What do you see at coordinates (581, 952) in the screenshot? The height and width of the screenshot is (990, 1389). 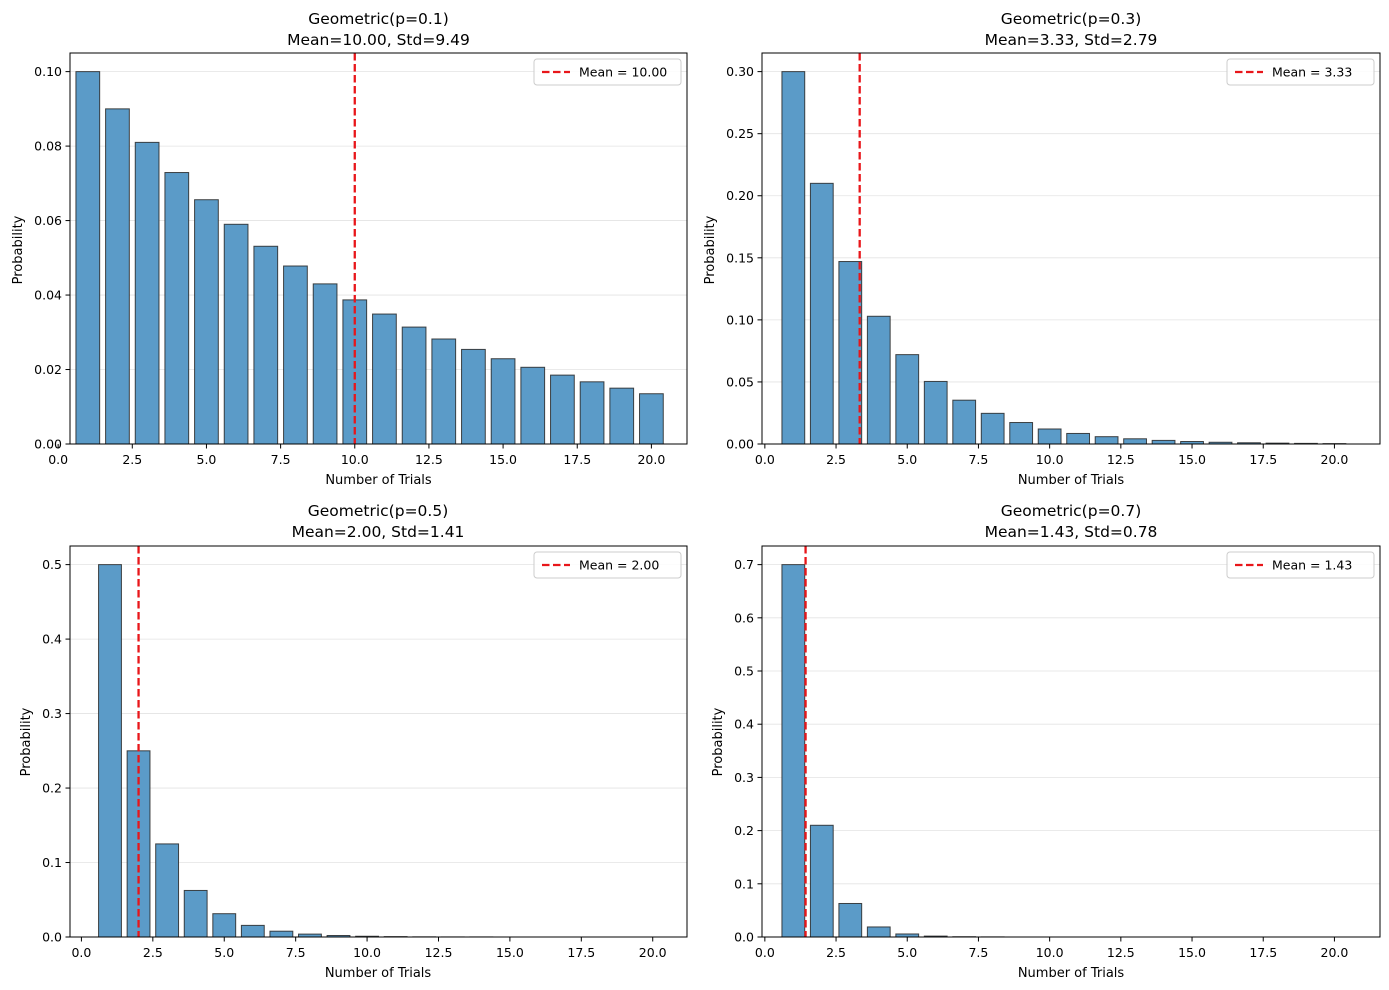 I see `subplot-3-xtick-label-7: 17.5` at bounding box center [581, 952].